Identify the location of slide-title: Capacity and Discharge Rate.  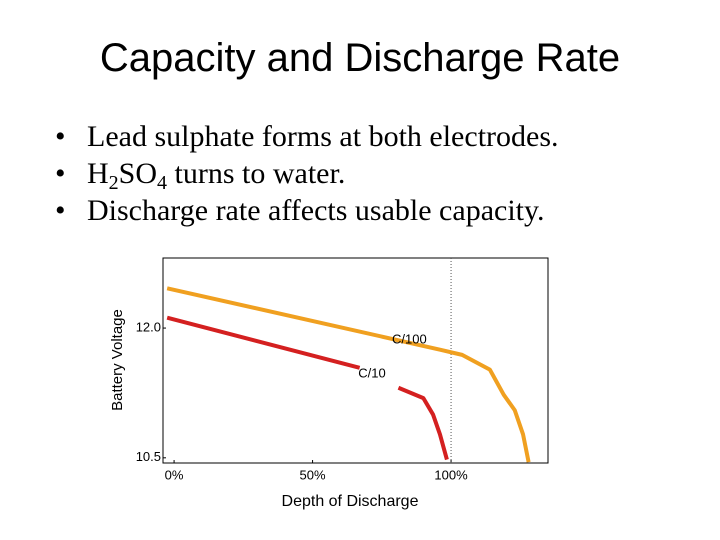
(360, 58).